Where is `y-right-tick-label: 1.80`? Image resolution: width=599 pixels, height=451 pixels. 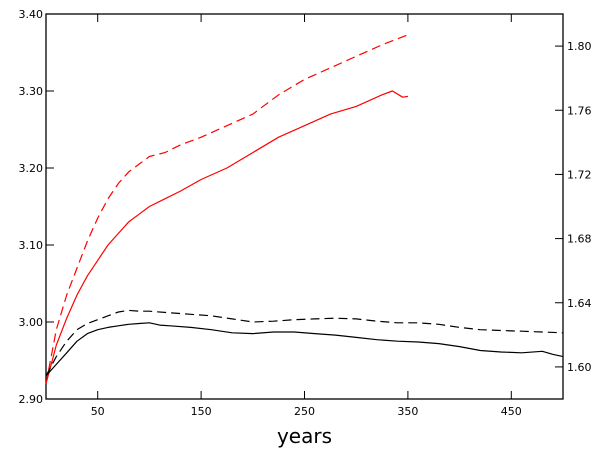
y-right-tick-label: 1.80 is located at coordinates (579, 46).